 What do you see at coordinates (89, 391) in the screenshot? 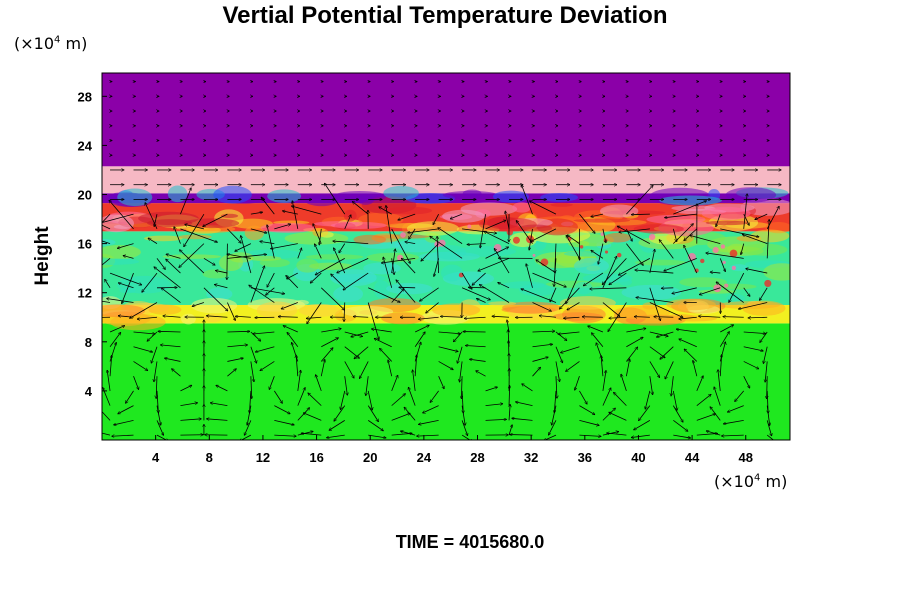
I see `y-tick-label: 4` at bounding box center [89, 391].